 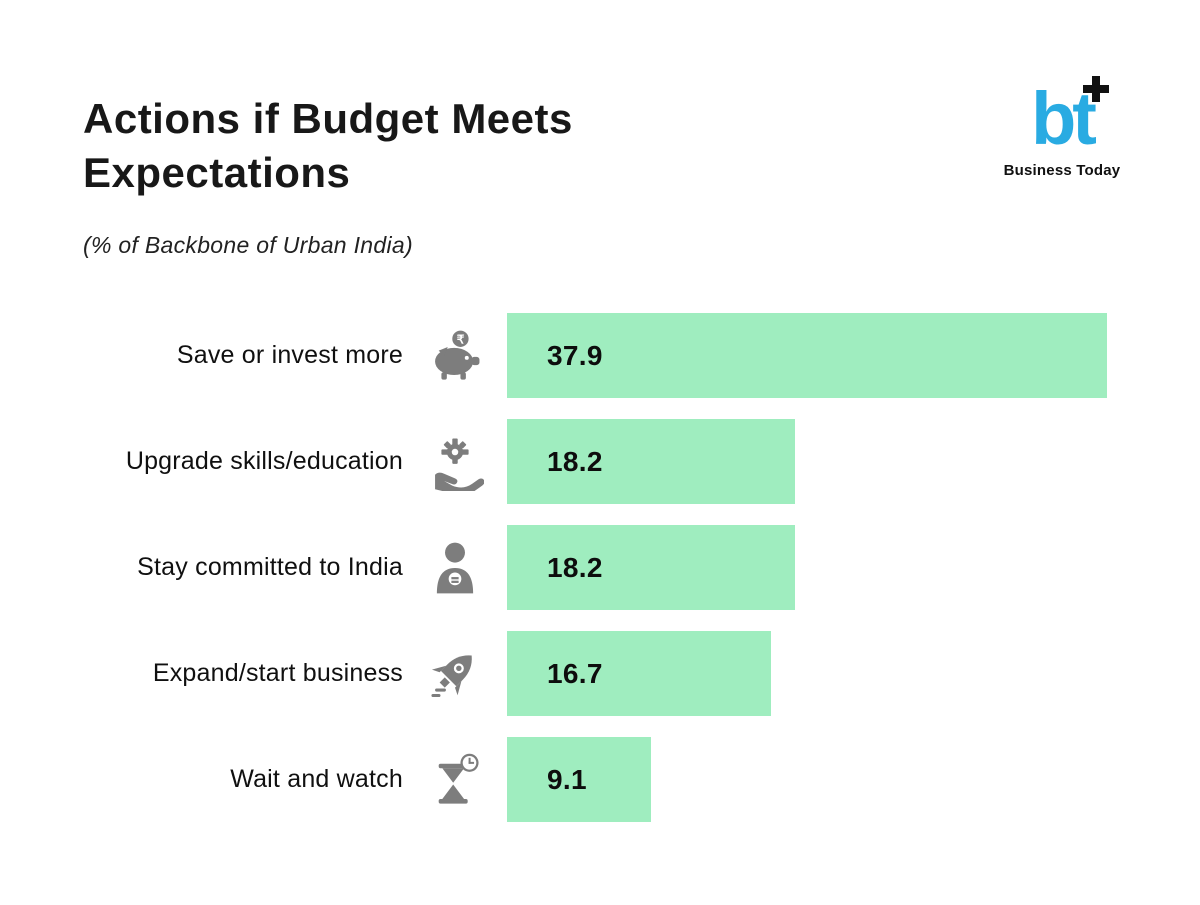 What do you see at coordinates (651, 461) in the screenshot?
I see `bar-upgrade-skills: 18.2` at bounding box center [651, 461].